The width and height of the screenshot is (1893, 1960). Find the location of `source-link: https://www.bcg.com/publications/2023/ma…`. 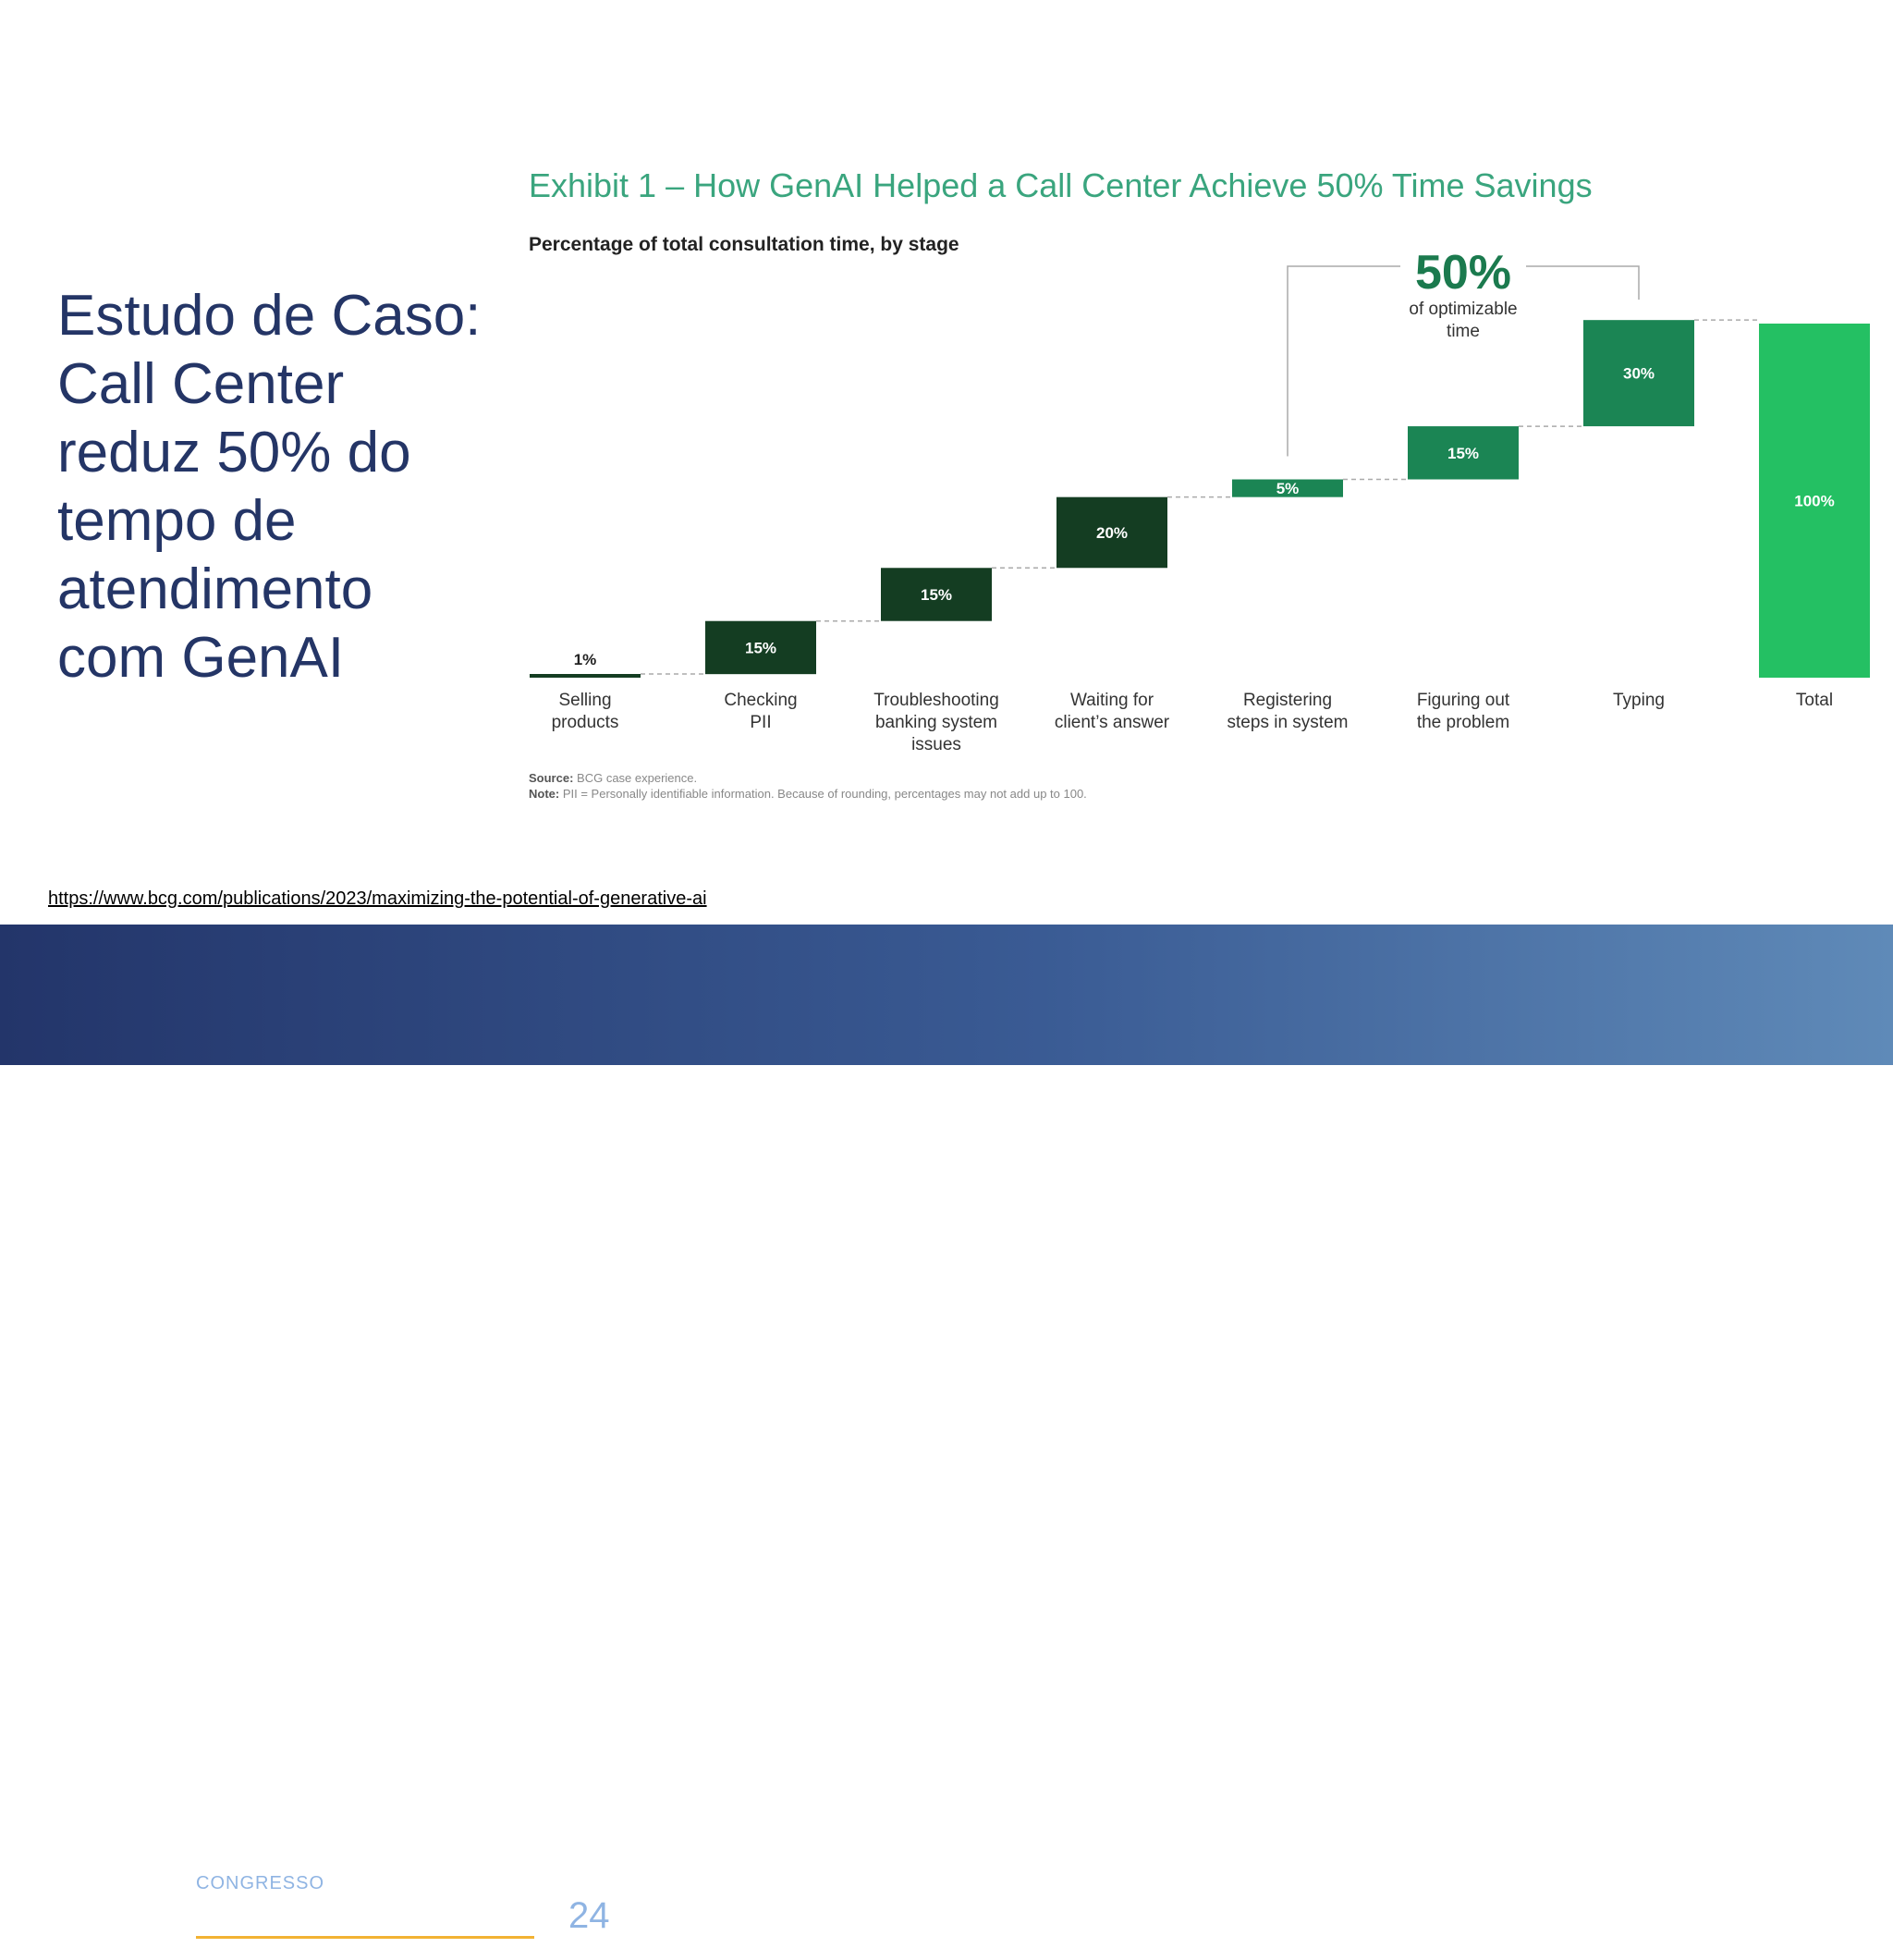

source-link: https://www.bcg.com/publications/2023/ma… is located at coordinates (377, 898).